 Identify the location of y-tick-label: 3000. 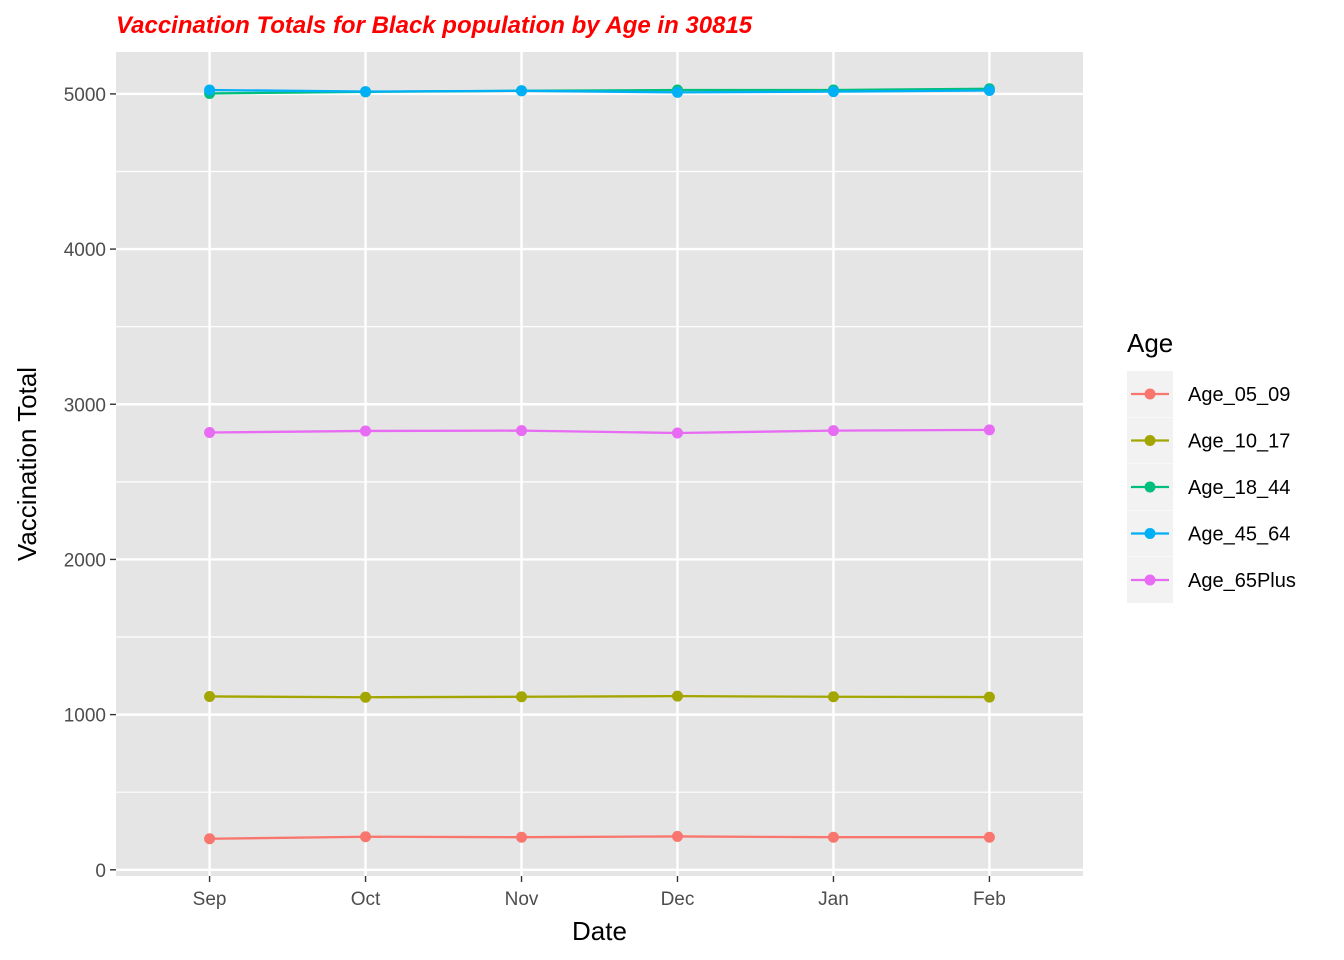
(85, 405).